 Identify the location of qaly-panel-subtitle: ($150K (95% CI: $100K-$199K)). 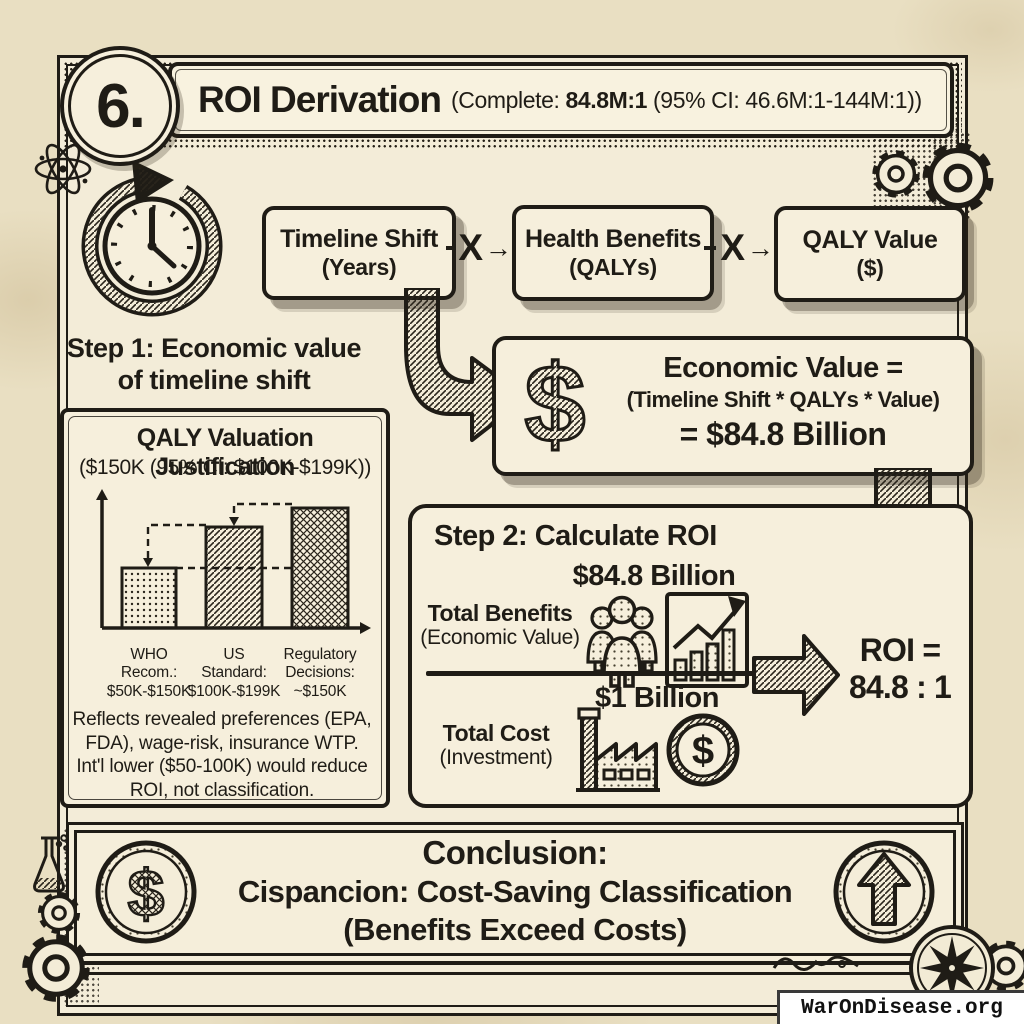
(225, 467).